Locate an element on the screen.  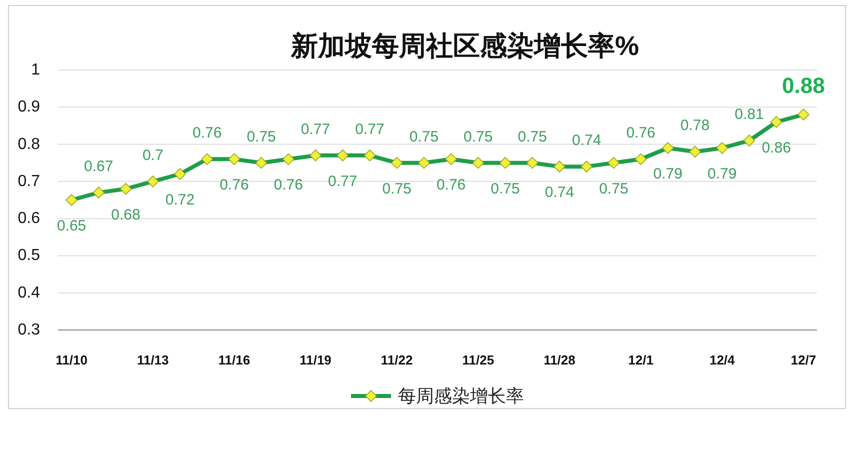
y-tick-label: 0.8 is located at coordinates (29, 144).